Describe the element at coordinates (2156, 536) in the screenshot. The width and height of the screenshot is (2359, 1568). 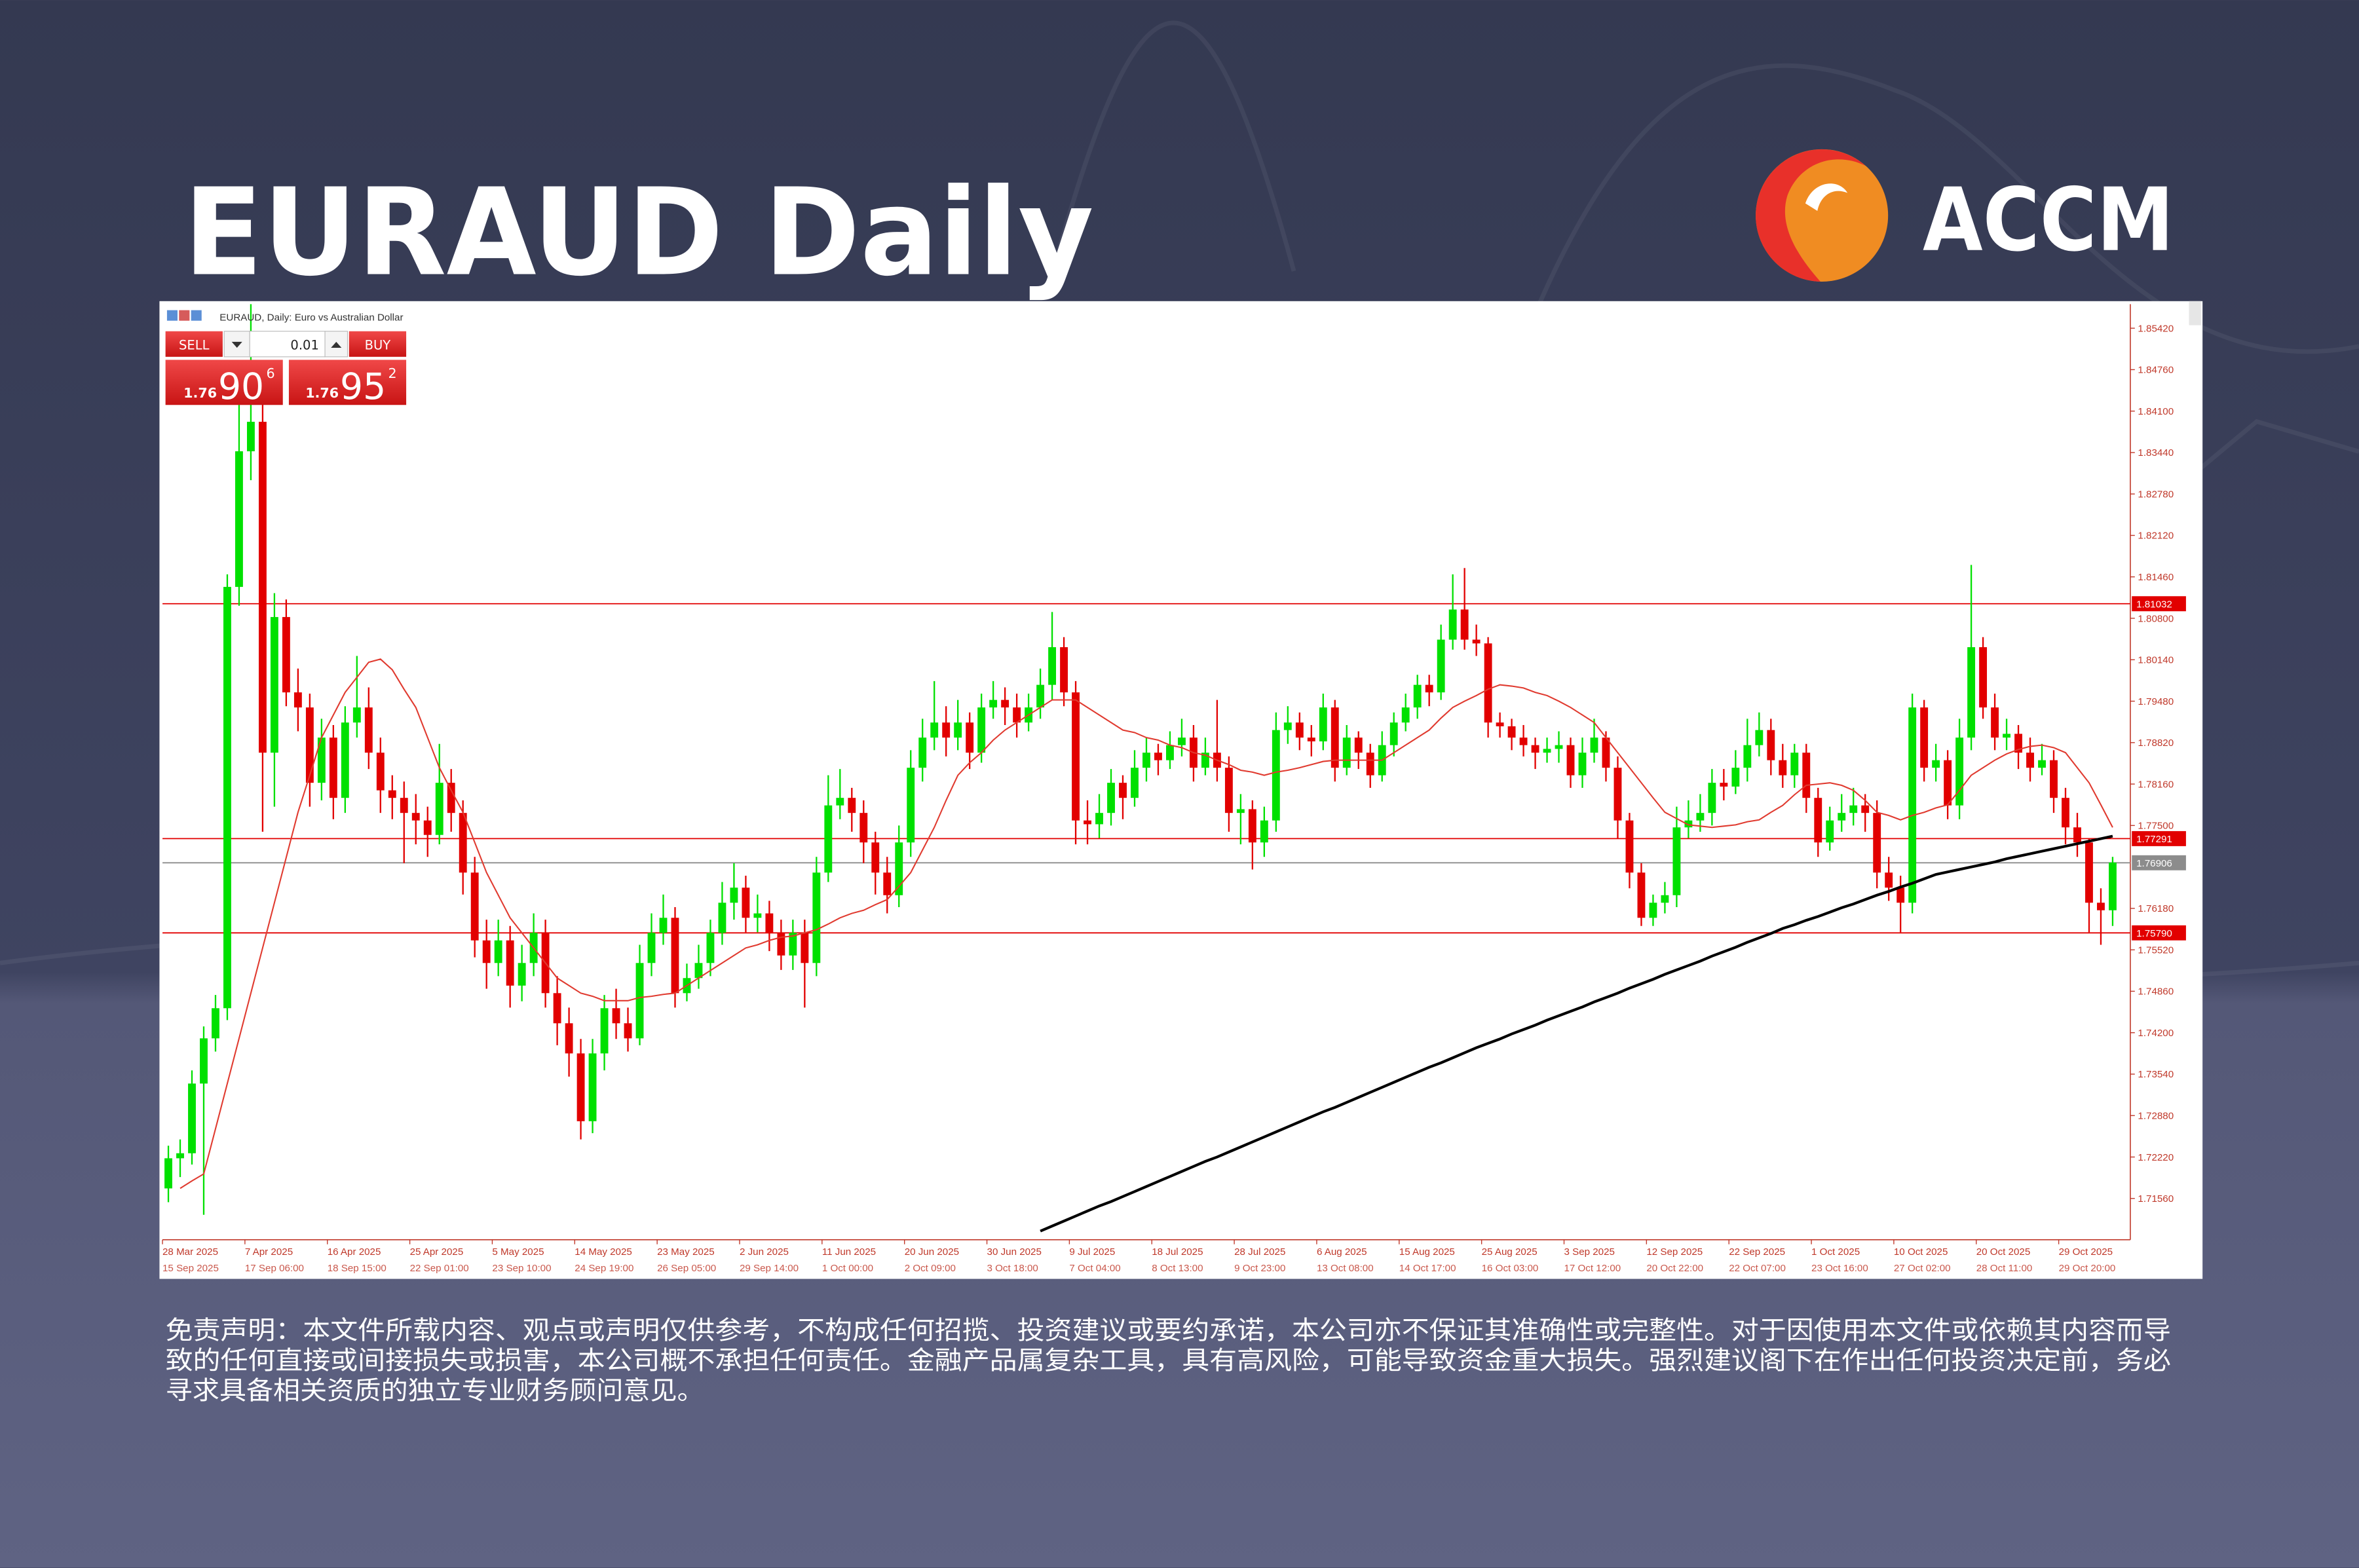
I see `y-tick-label: 1.82120` at that location.